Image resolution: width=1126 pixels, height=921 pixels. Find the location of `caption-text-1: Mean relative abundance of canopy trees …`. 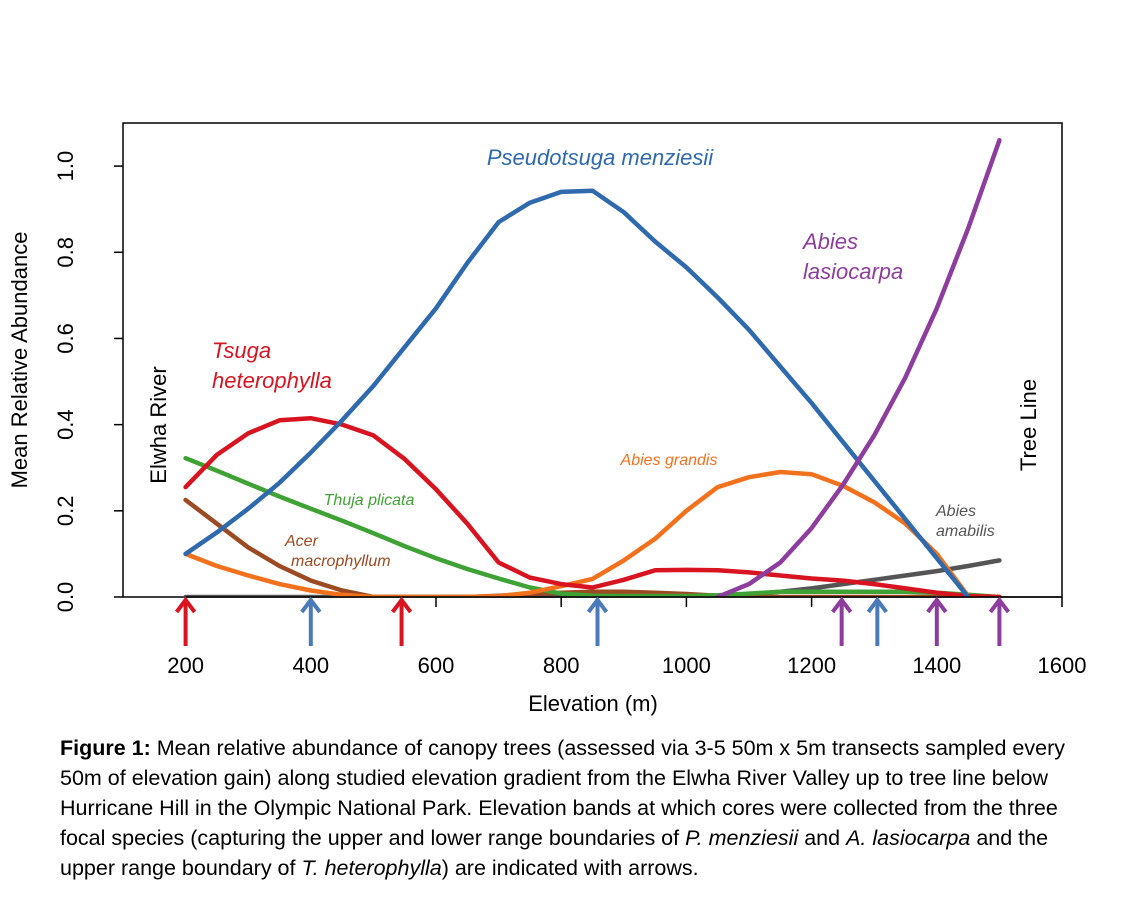

caption-text-1: Mean relative abundance of canopy trees … is located at coordinates (563, 793).